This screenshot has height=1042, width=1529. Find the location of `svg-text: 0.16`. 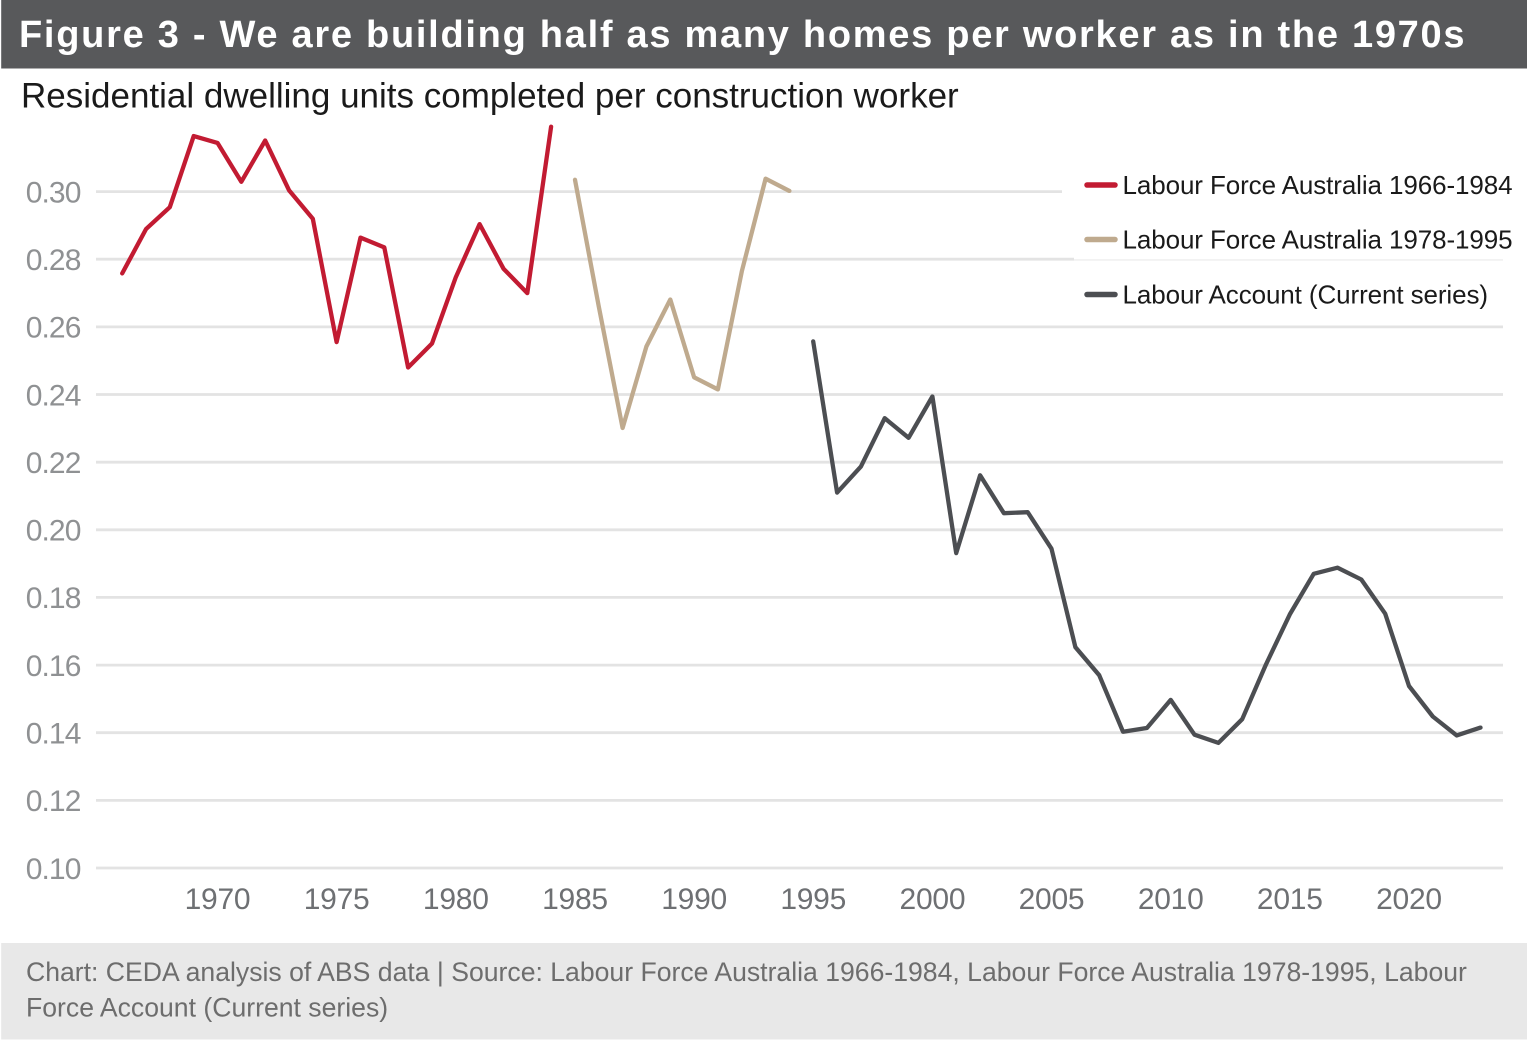

svg-text: 0.16 is located at coordinates (53, 666).